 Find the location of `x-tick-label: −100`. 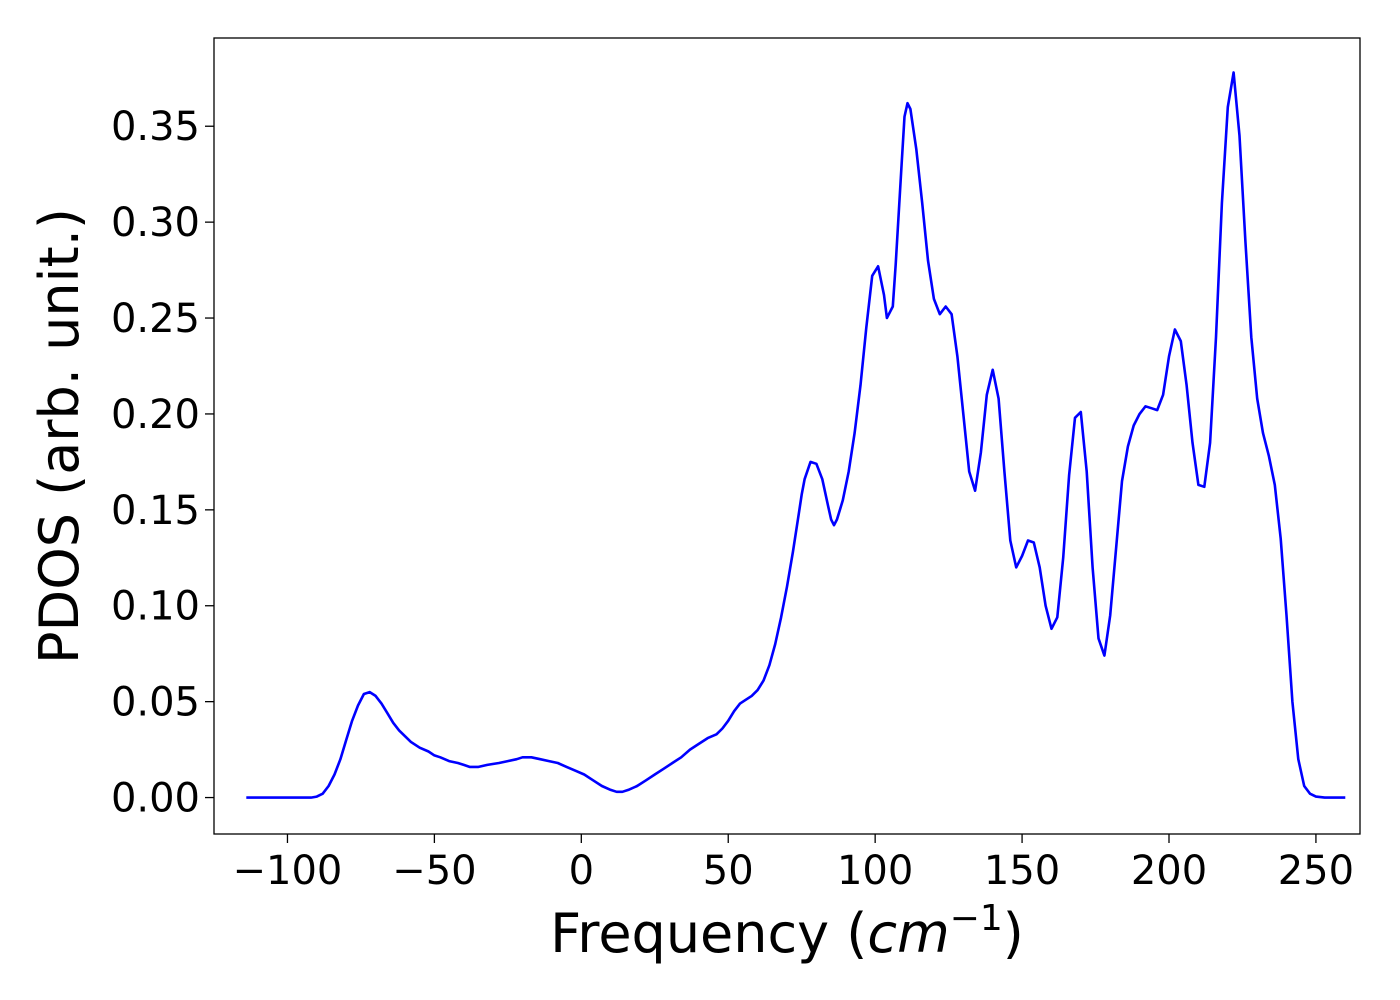

x-tick-label: −100 is located at coordinates (288, 871).